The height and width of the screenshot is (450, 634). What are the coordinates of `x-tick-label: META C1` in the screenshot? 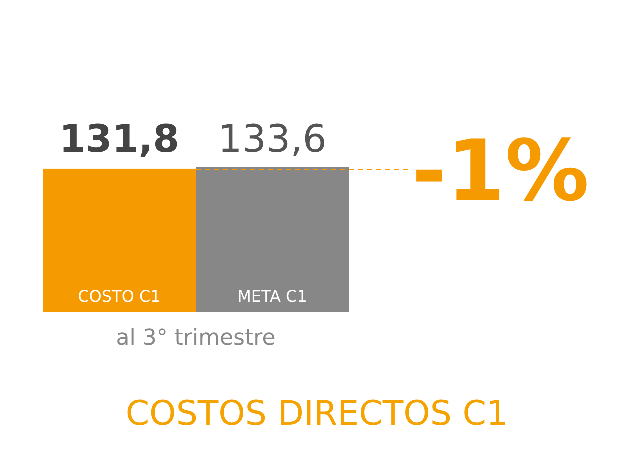 It's located at (273, 296).